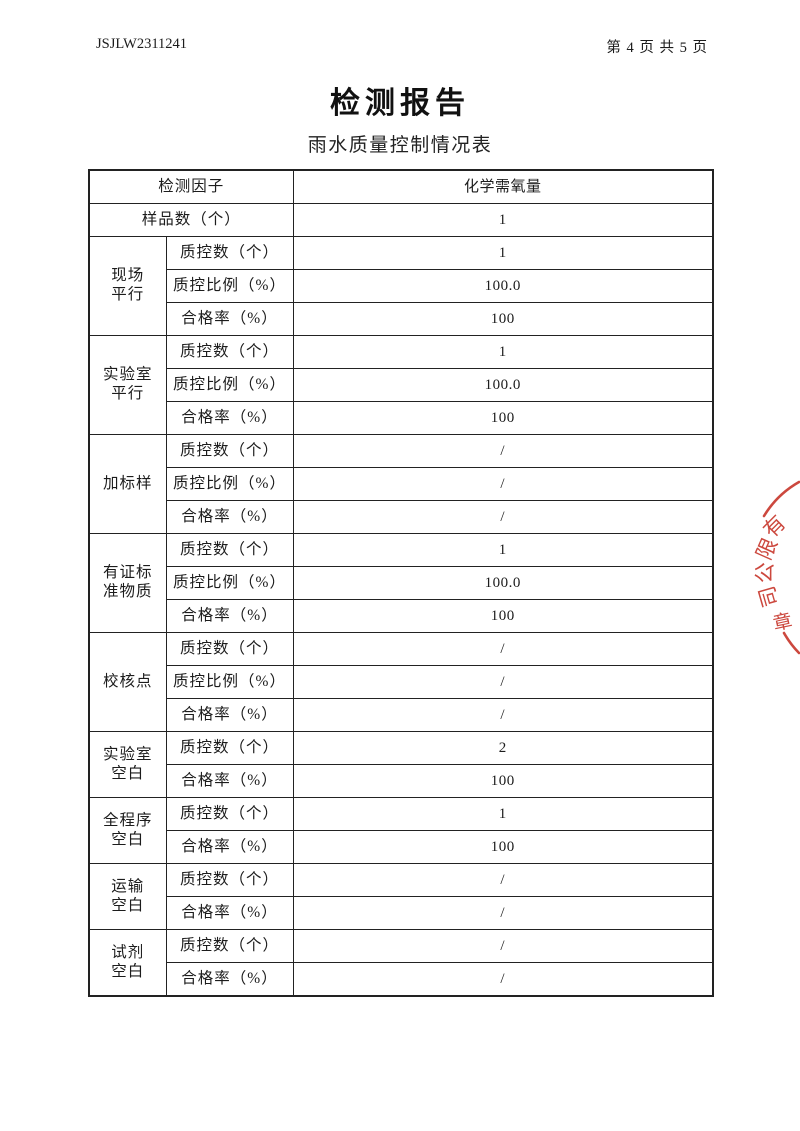 The image size is (800, 1131). Describe the element at coordinates (127, 682) in the screenshot. I see `qc-group-cell: 校核点` at that location.